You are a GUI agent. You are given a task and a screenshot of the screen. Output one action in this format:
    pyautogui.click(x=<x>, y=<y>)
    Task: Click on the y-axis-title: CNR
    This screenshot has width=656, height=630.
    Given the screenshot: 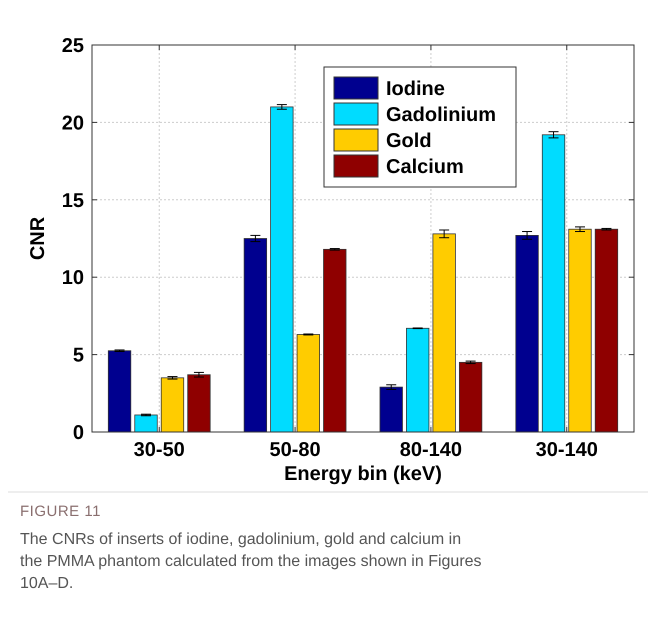 What is the action you would take?
    pyautogui.click(x=38, y=238)
    